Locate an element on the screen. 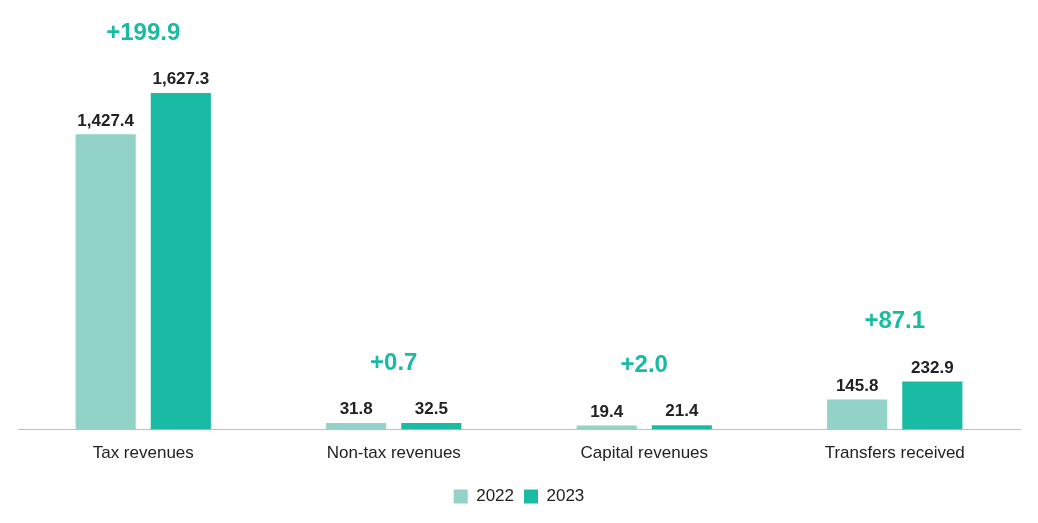  text: +199.9 is located at coordinates (143, 31).